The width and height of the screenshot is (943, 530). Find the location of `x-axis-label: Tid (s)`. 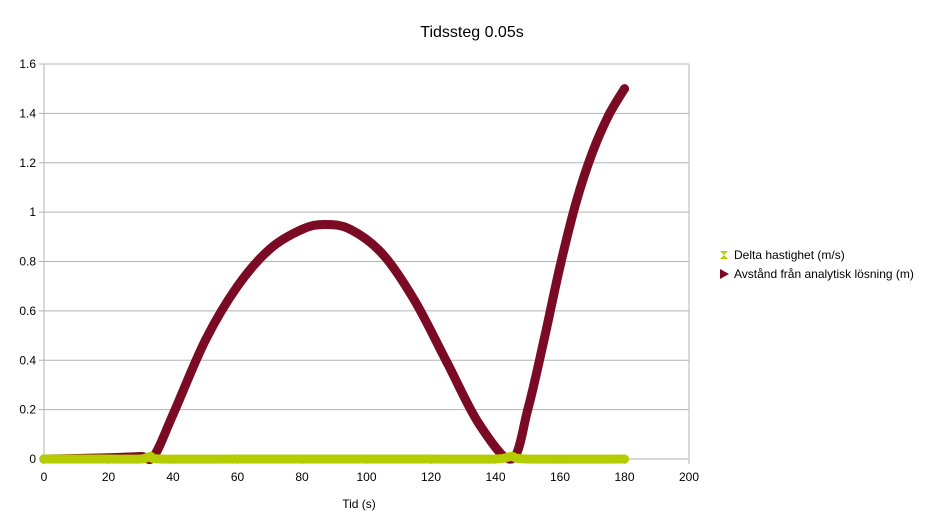

x-axis-label: Tid (s) is located at coordinates (359, 504).